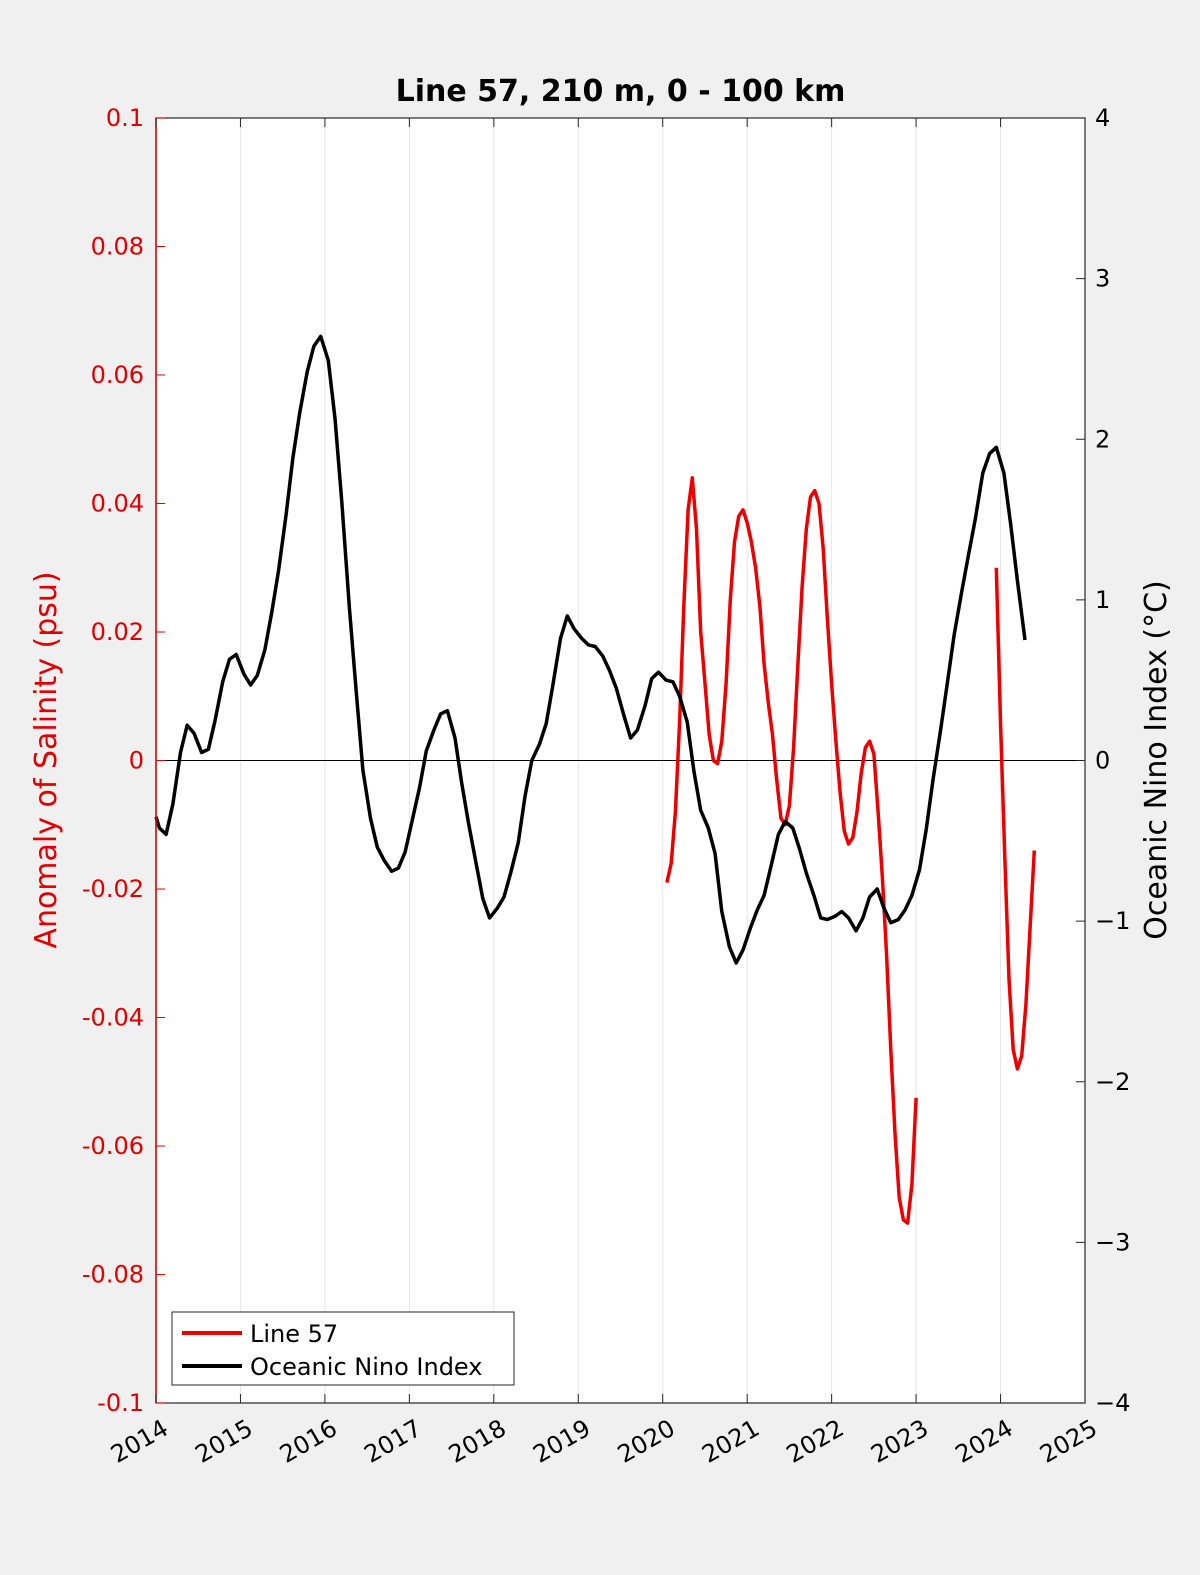  What do you see at coordinates (117, 247) in the screenshot?
I see `left-y-tick-label: 0.08` at bounding box center [117, 247].